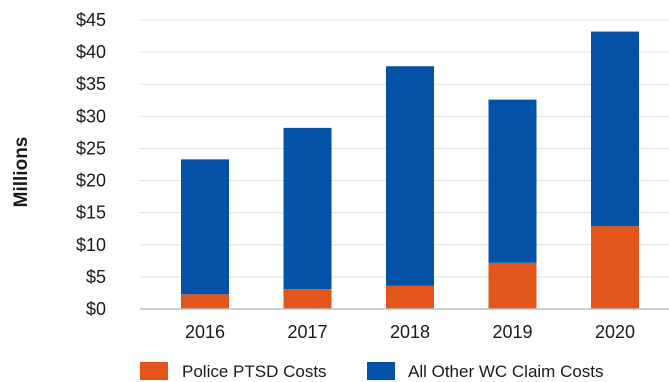 The image size is (669, 382). I want to click on x-axis-ticks: 2016 2017 2018 2019 2020, so click(410, 332).